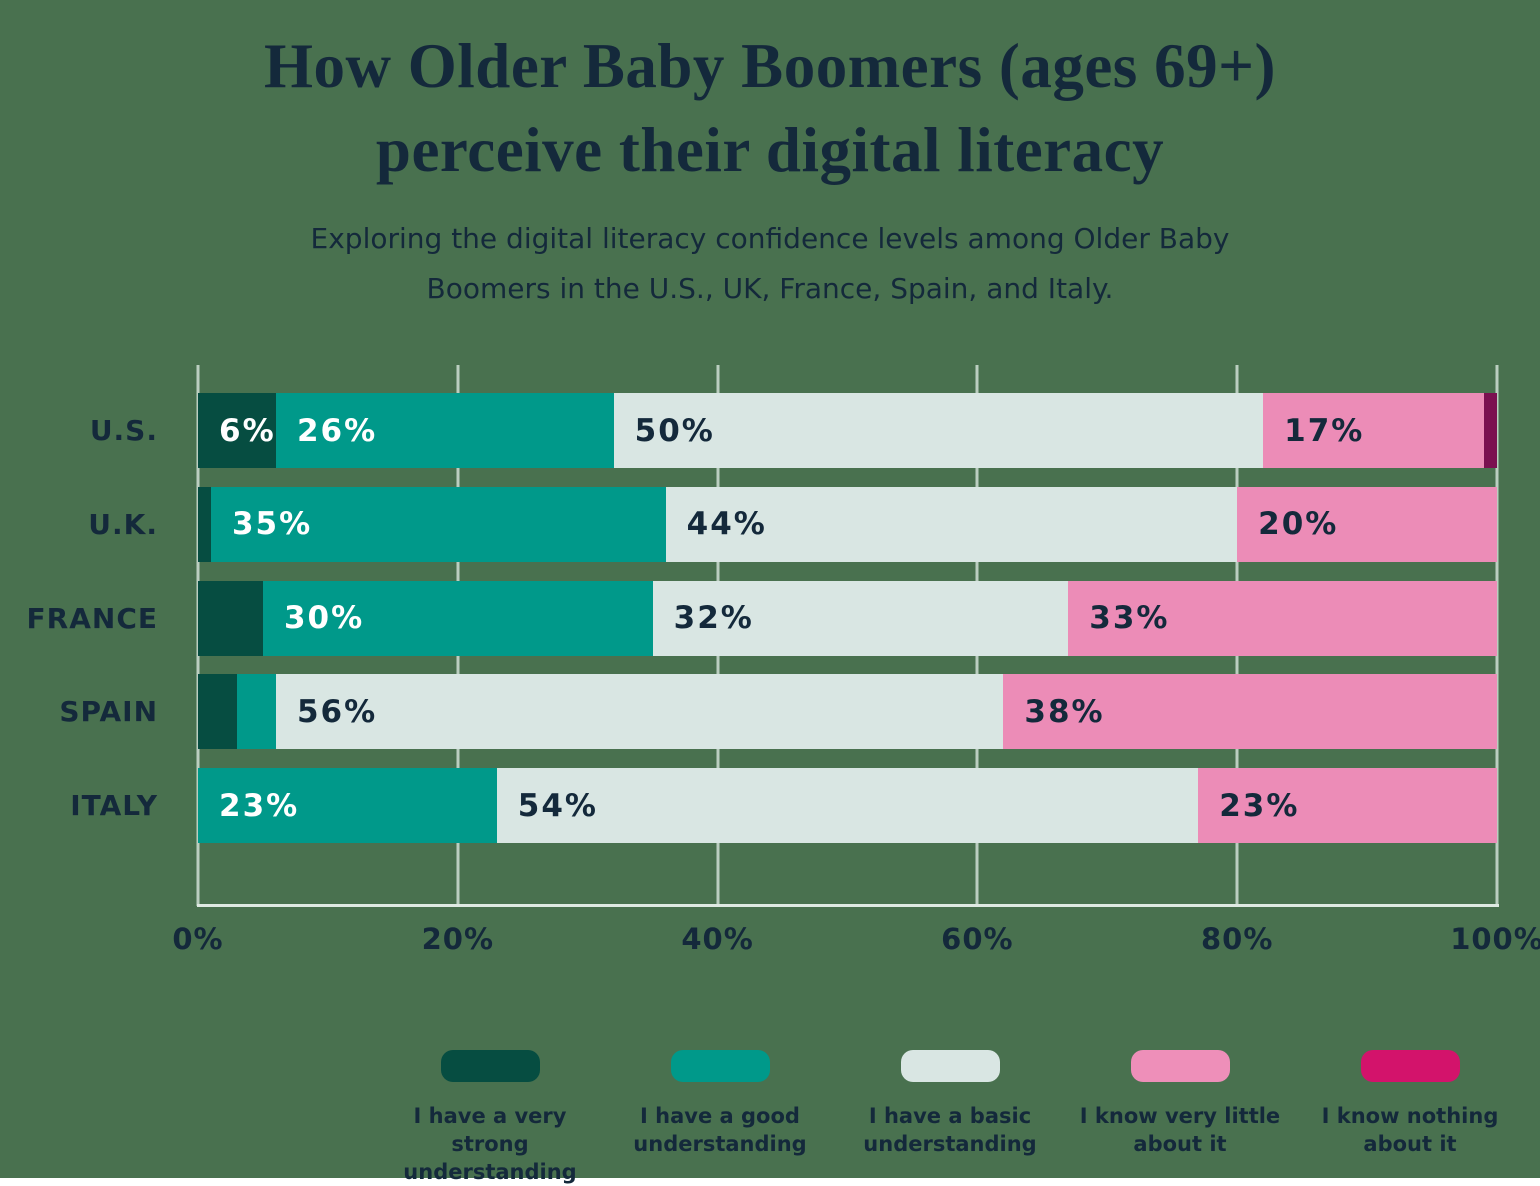 This screenshot has width=1540, height=1186. I want to click on legend-item: I have a very strong understanding, so click(490, 1118).